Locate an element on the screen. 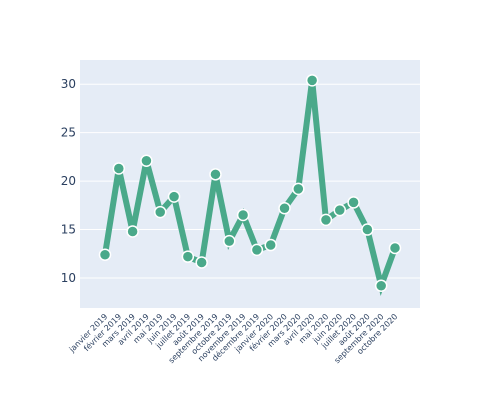 The width and height of the screenshot is (500, 400). y-axis: 10 15 20 25 30 is located at coordinates (68, 181).